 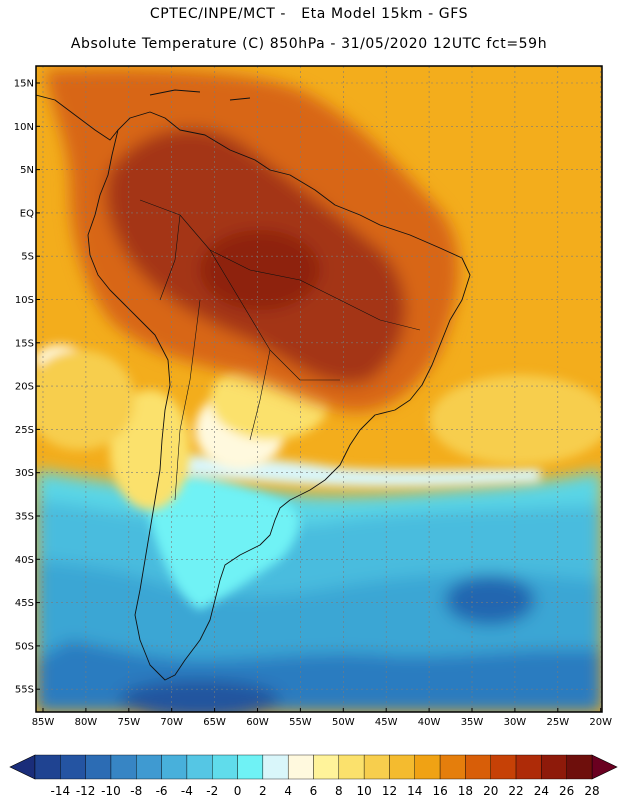 I want to click on colorbar-label: 4, so click(x=288, y=791).